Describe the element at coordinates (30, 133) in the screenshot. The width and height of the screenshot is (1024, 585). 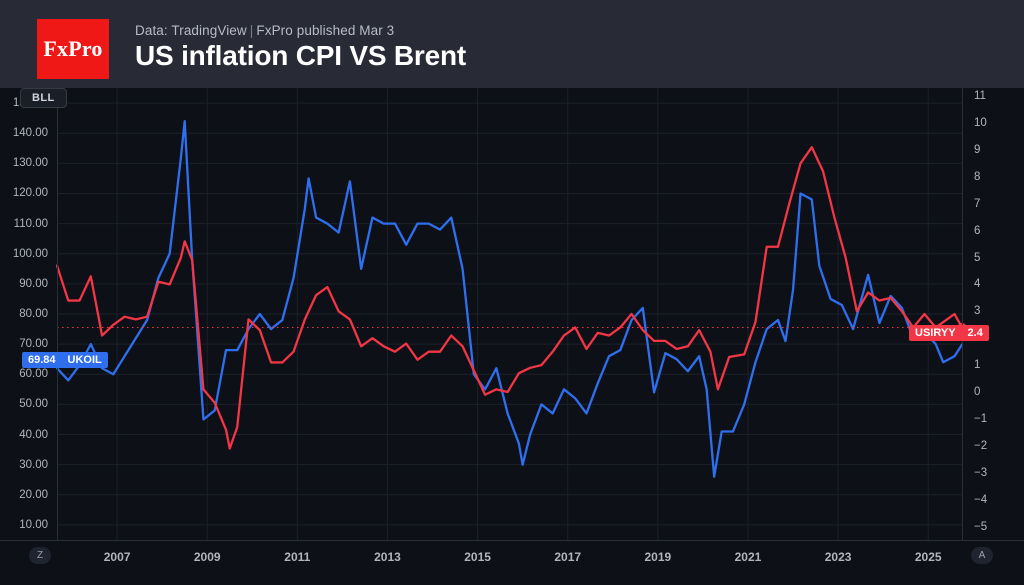
I see `left-axis-tick: 140.00` at that location.